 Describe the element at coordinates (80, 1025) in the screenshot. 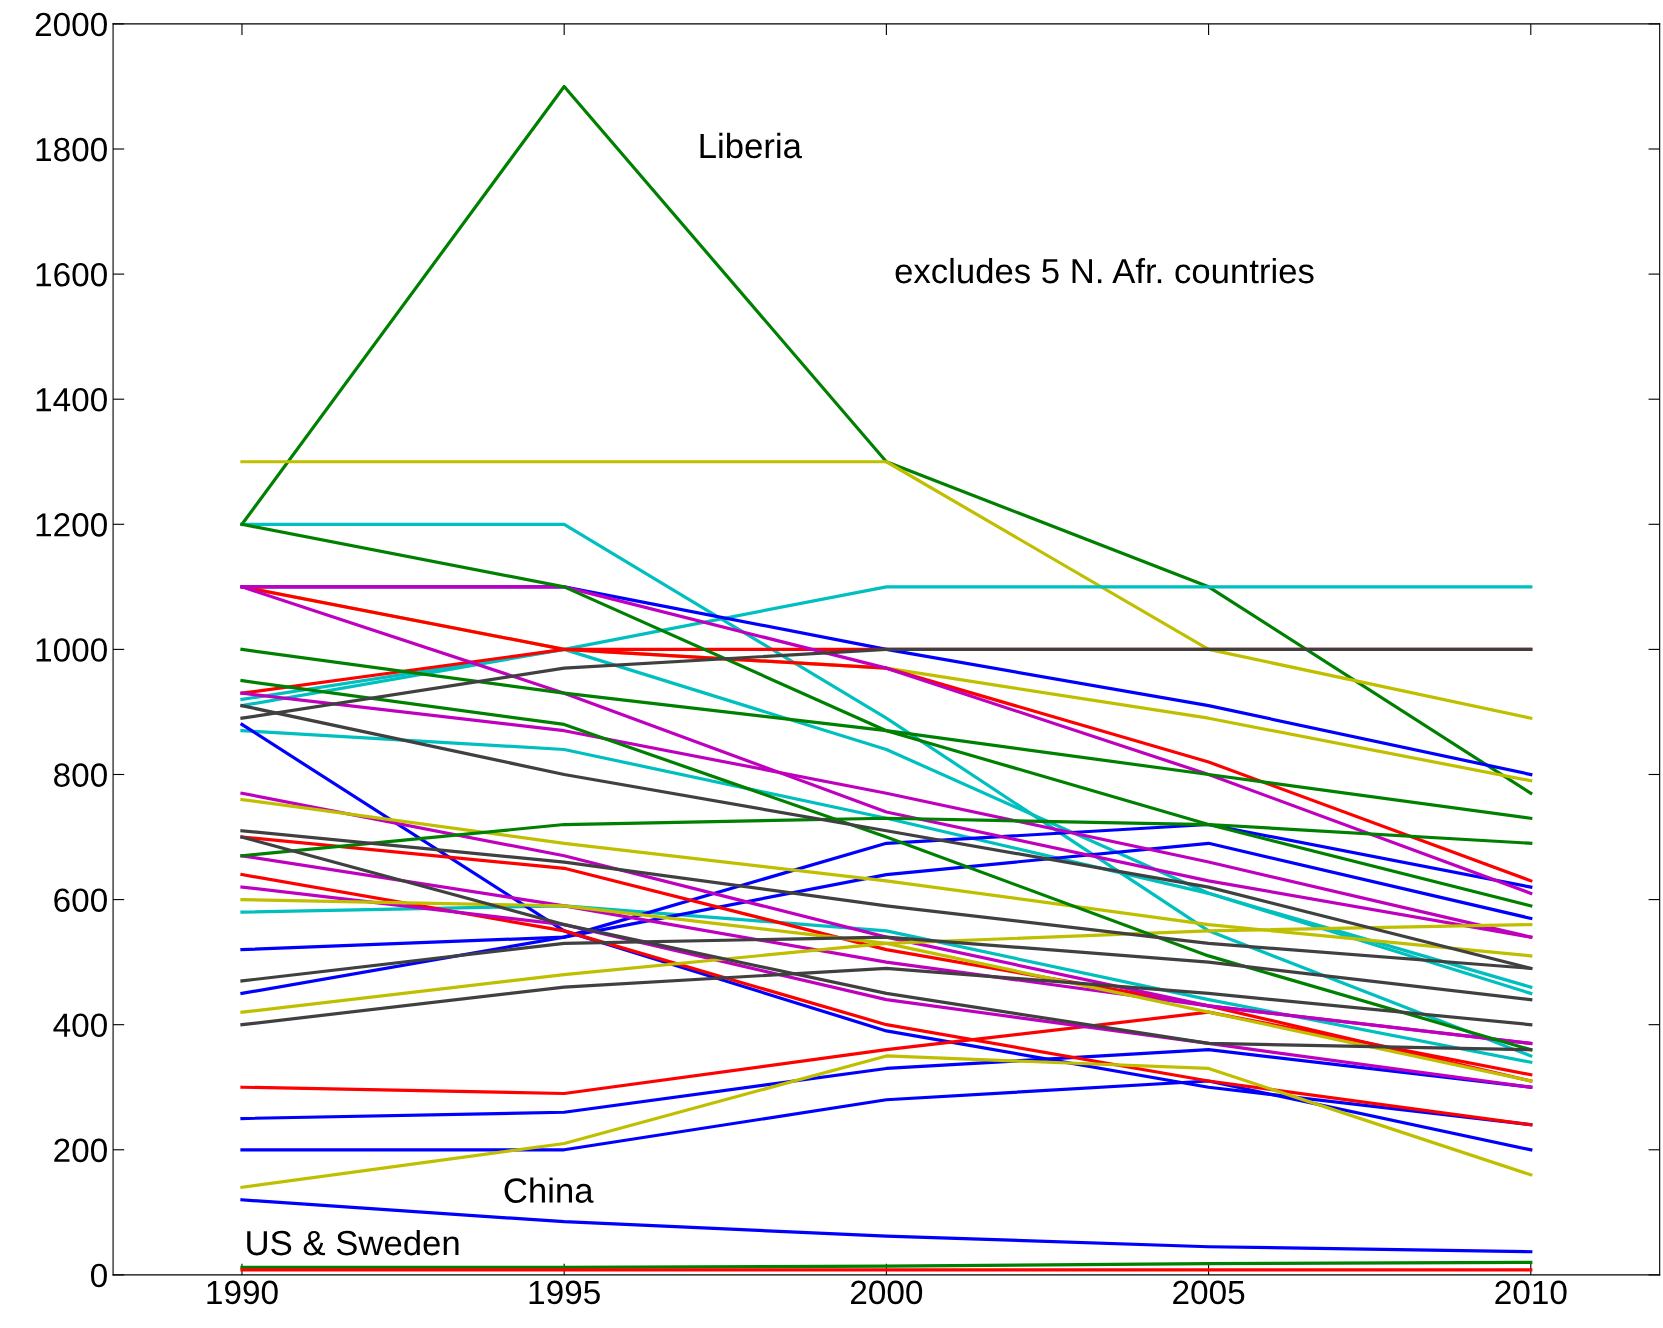

I see `y-tick-label: 400` at that location.